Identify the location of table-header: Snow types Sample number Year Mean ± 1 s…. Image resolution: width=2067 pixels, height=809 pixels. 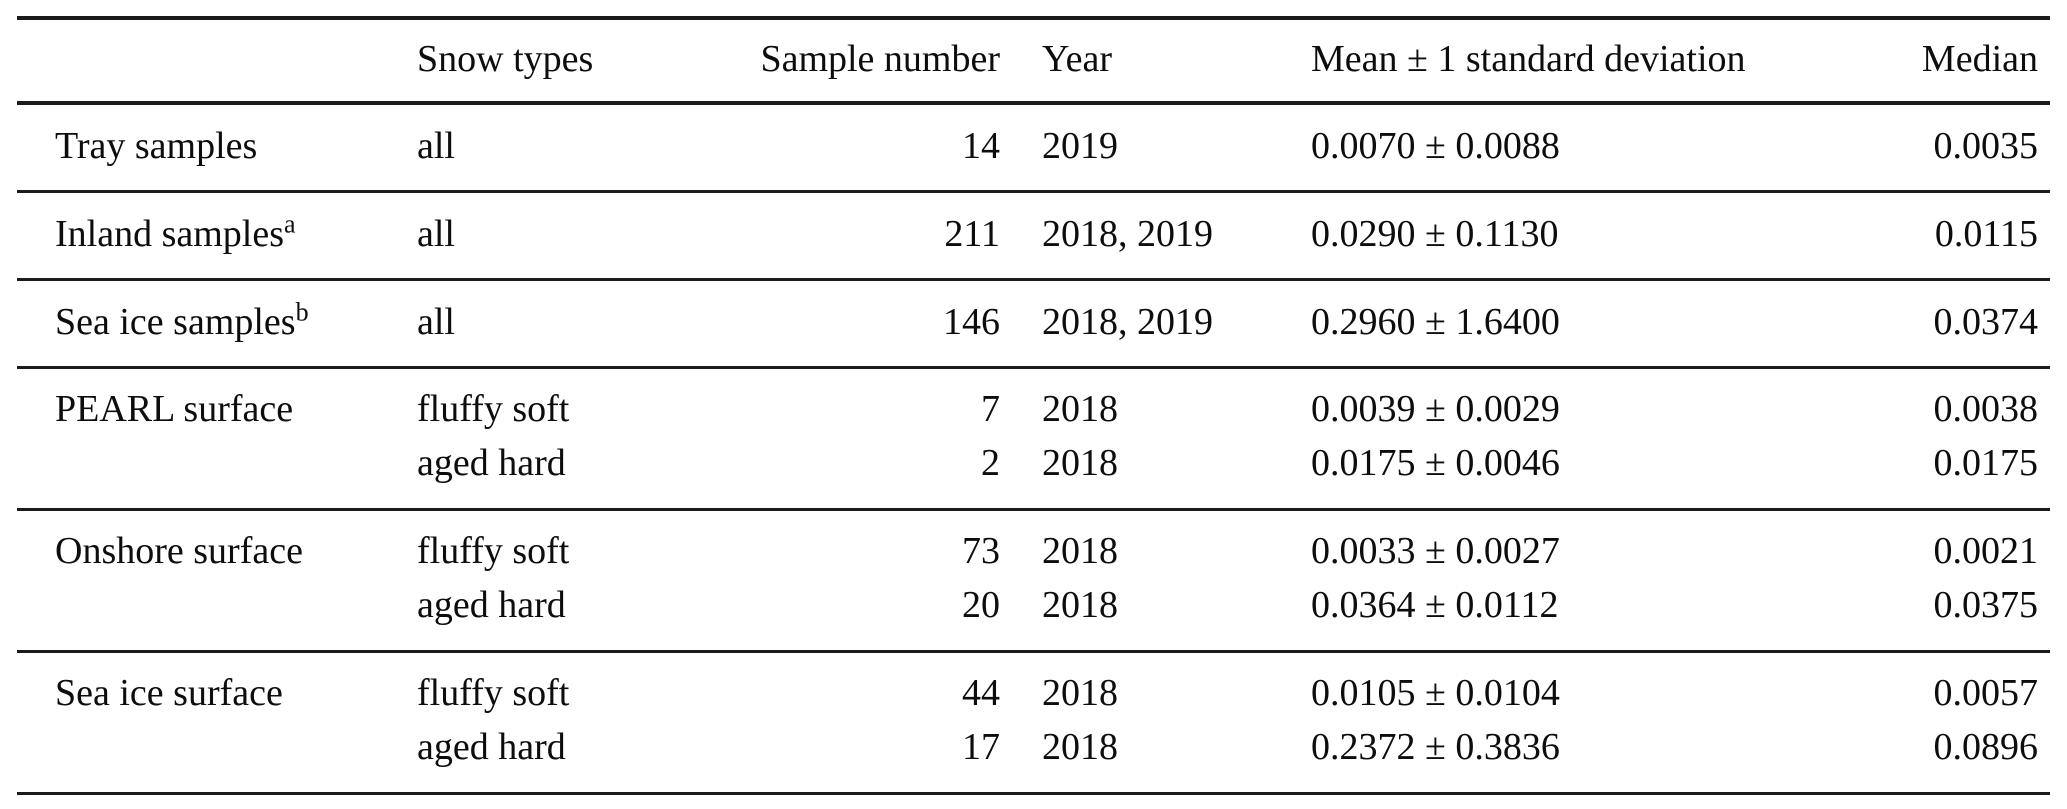
(1033, 61).